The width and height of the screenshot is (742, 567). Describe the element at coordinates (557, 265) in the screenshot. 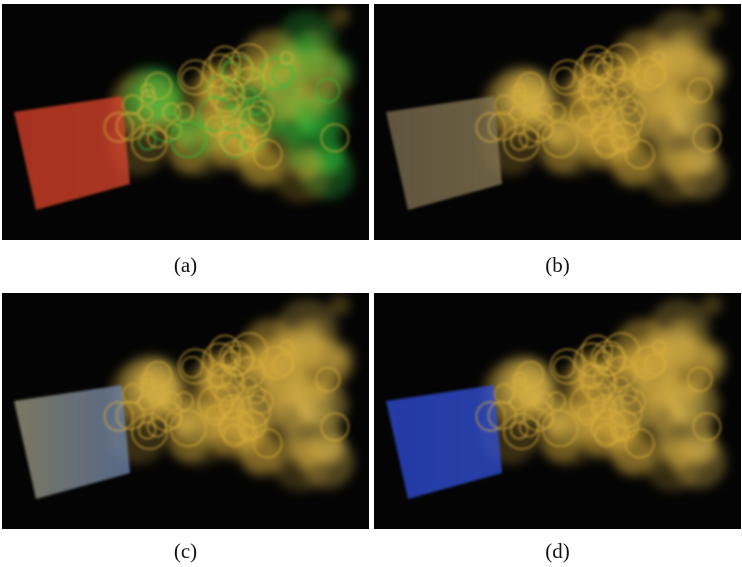

I see `panel-b-caption: (b)` at that location.